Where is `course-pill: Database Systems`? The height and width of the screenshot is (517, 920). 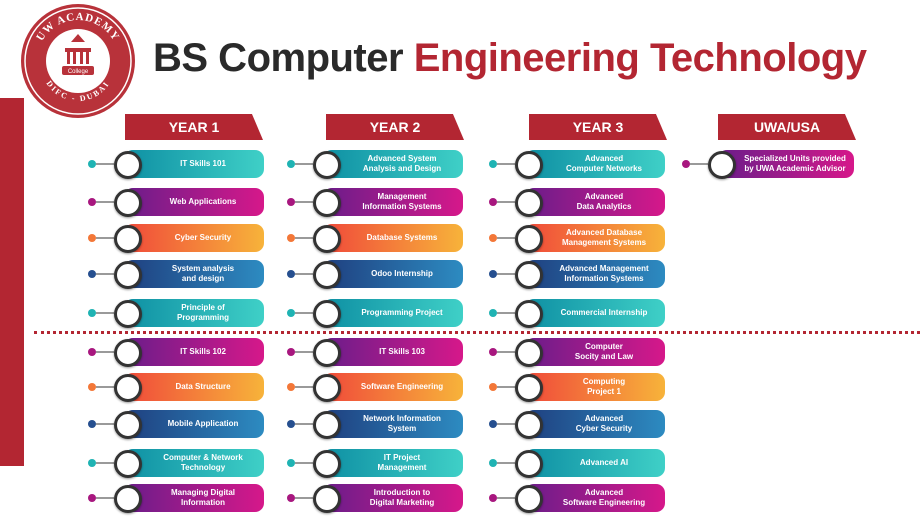
course-pill: Database Systems is located at coordinates (393, 238).